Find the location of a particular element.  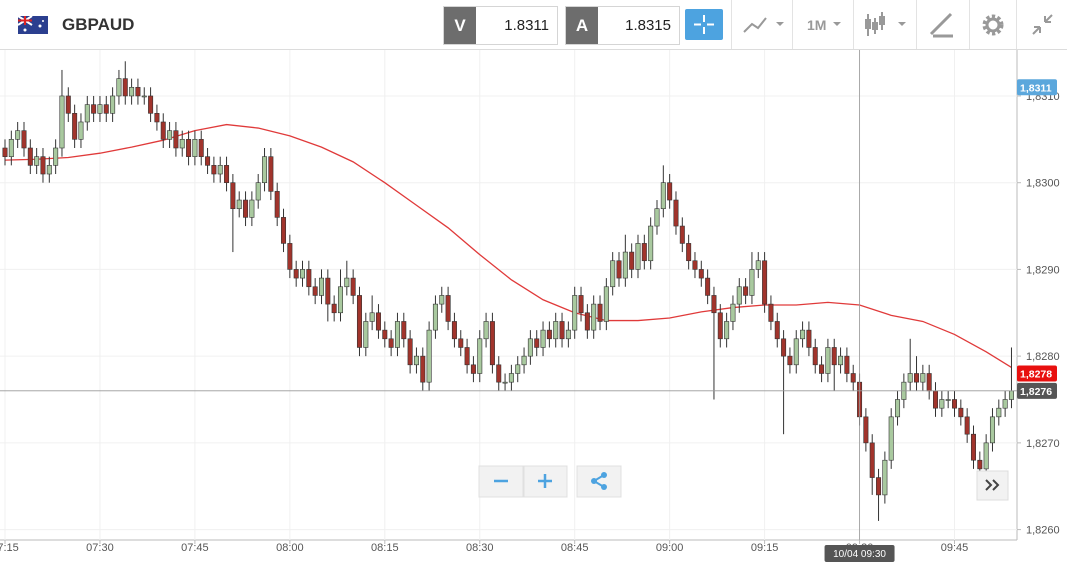

ask-price: 1.8315 is located at coordinates (648, 25).